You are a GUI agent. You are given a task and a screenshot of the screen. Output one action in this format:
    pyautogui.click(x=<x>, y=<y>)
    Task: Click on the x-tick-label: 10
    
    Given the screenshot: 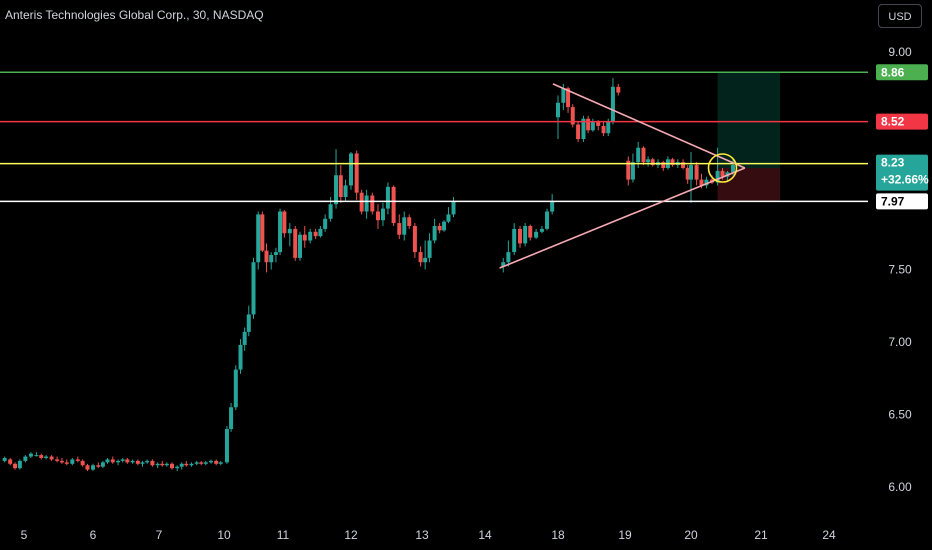 What is the action you would take?
    pyautogui.click(x=224, y=535)
    